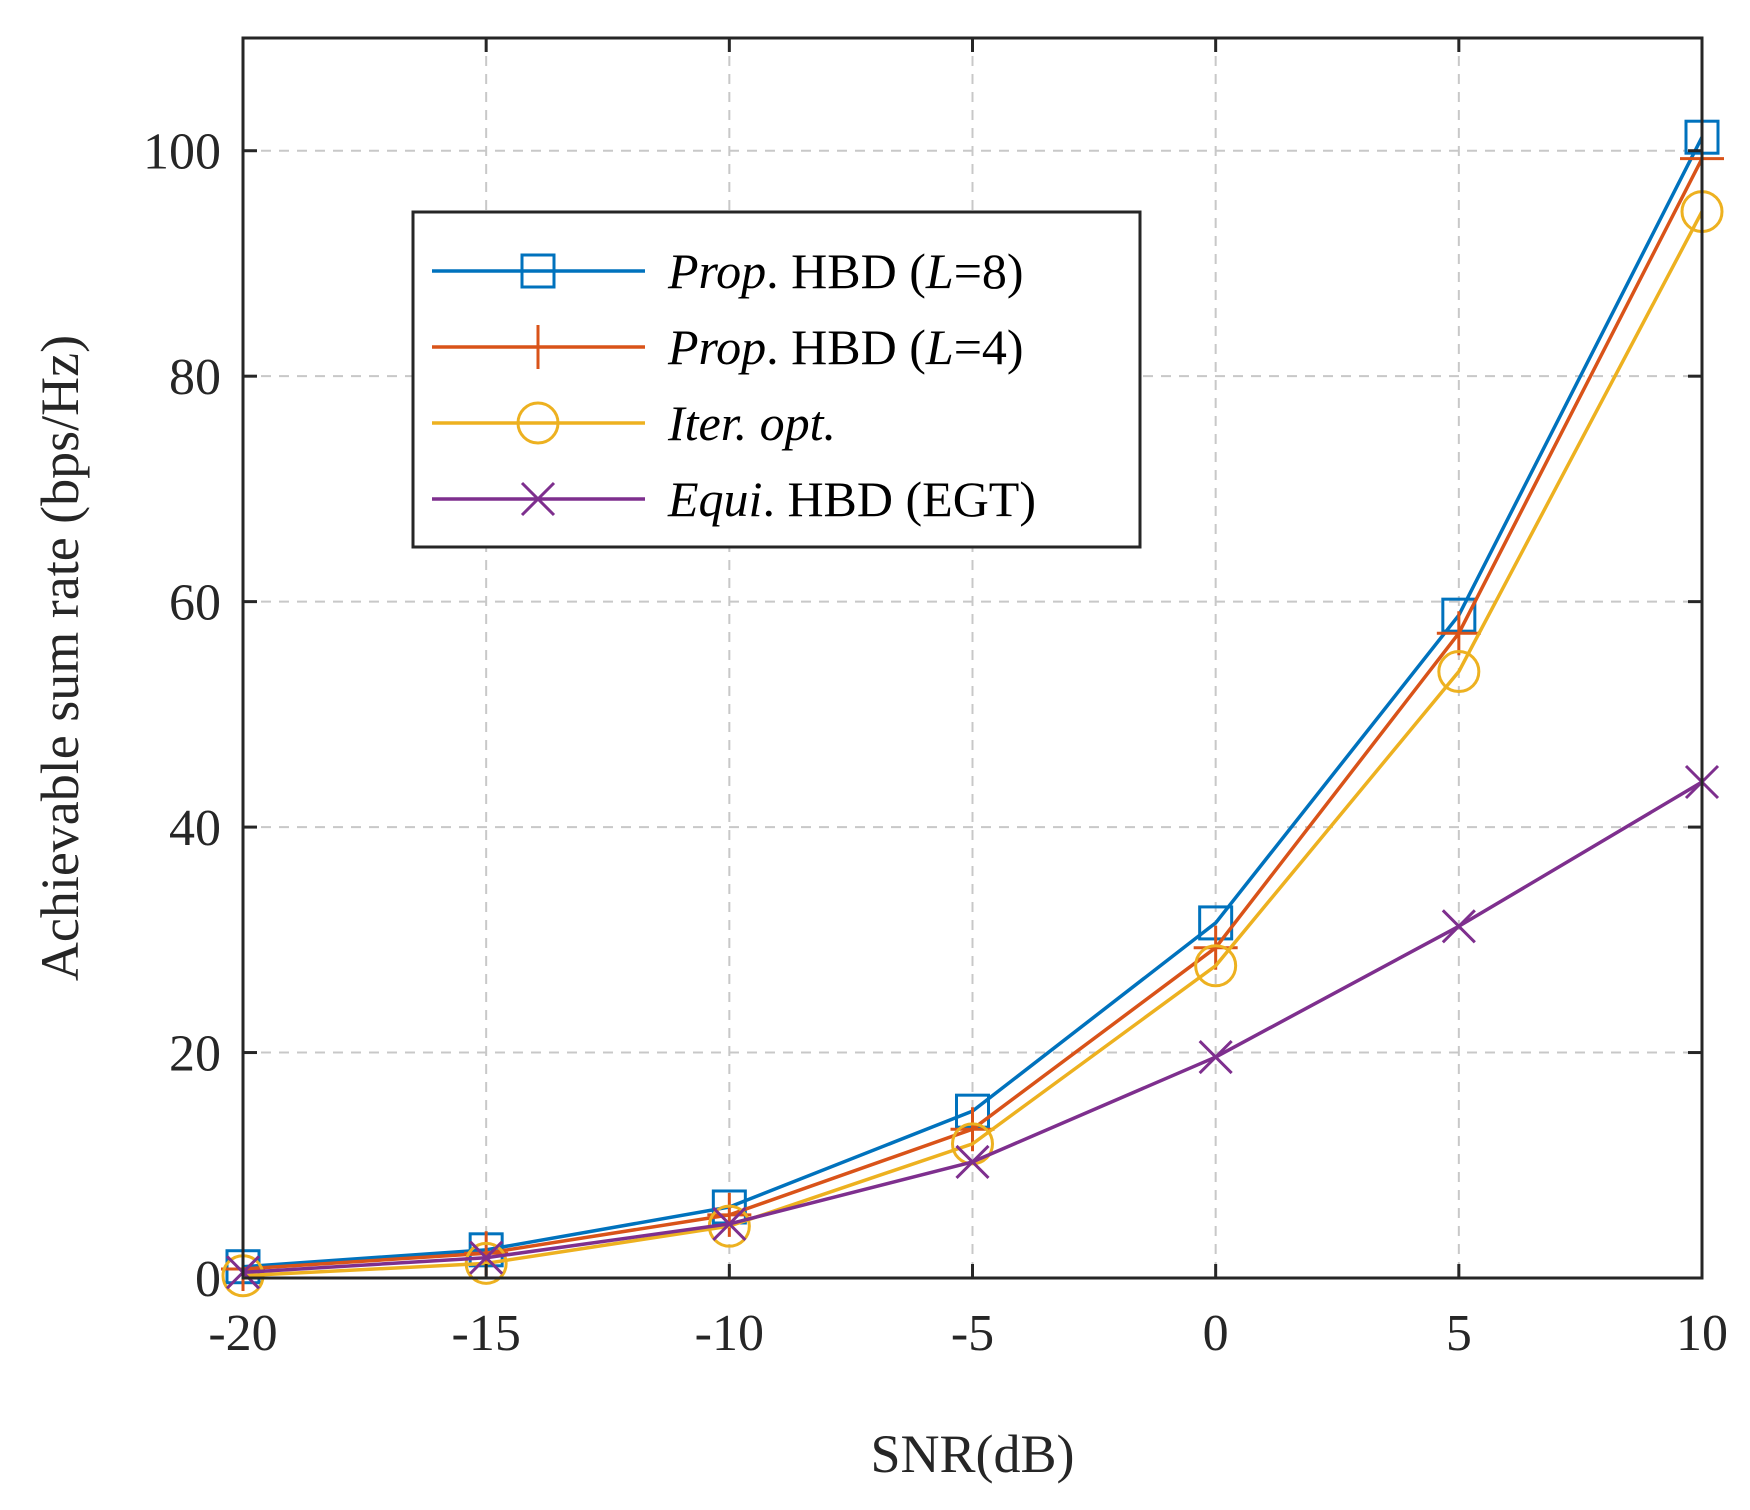 The image size is (1750, 1510). What do you see at coordinates (195, 828) in the screenshot?
I see `y-tick-label: 40` at bounding box center [195, 828].